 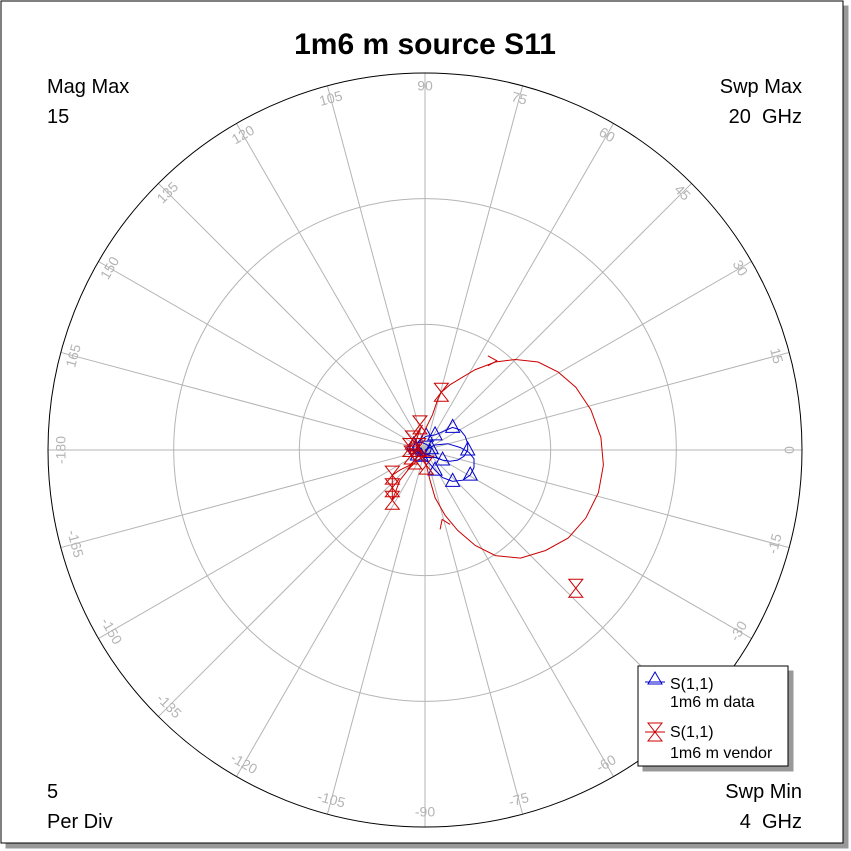 I want to click on swp-min-label: Swp Min, so click(x=763, y=792).